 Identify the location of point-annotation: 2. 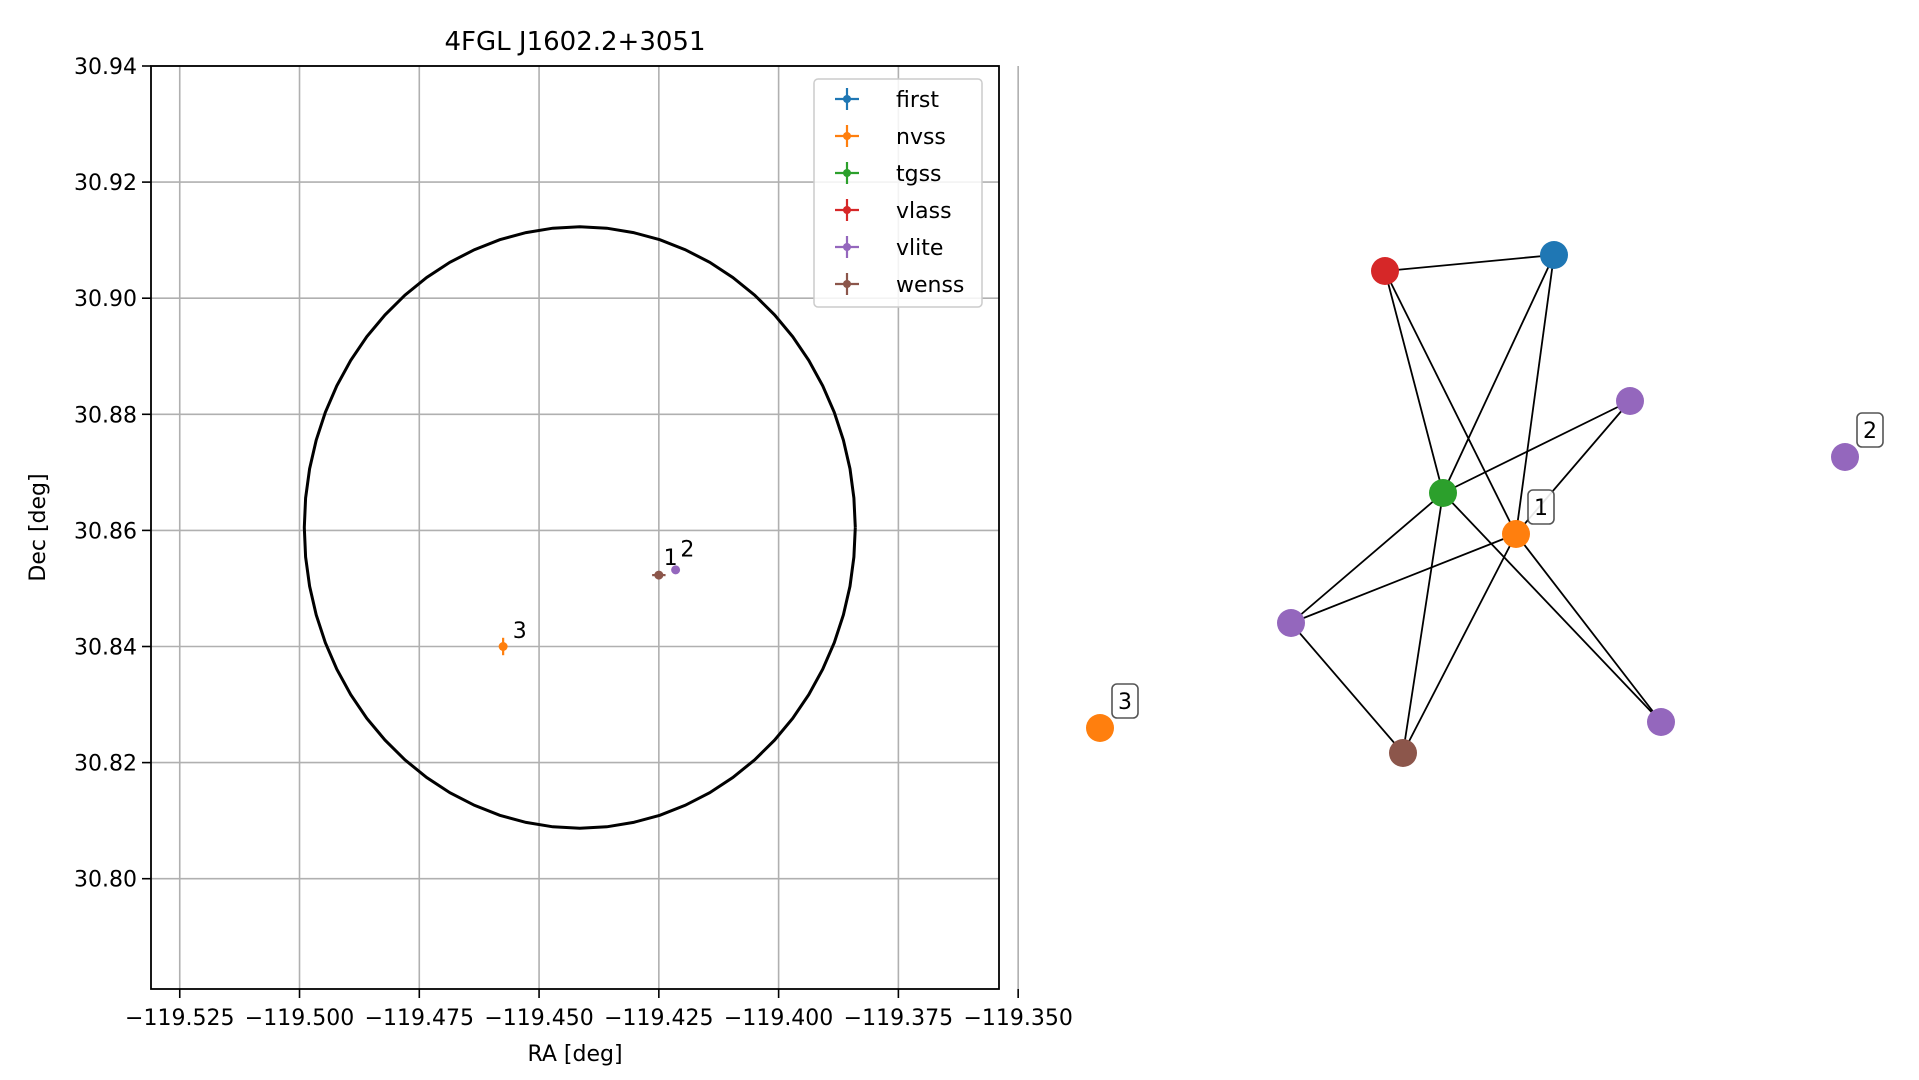
(687, 550).